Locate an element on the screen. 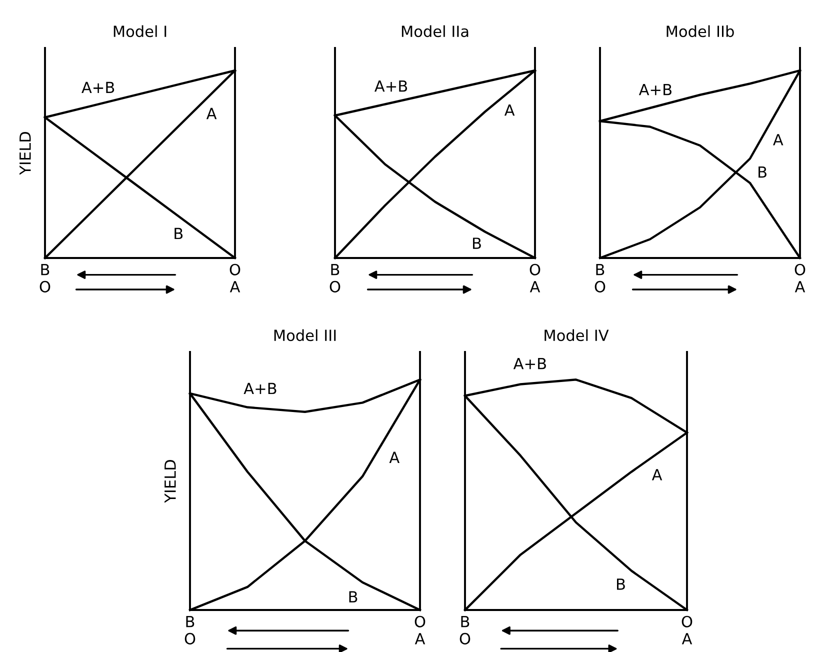 The width and height of the screenshot is (827, 652). chart-title: Model IIa is located at coordinates (435, 31).